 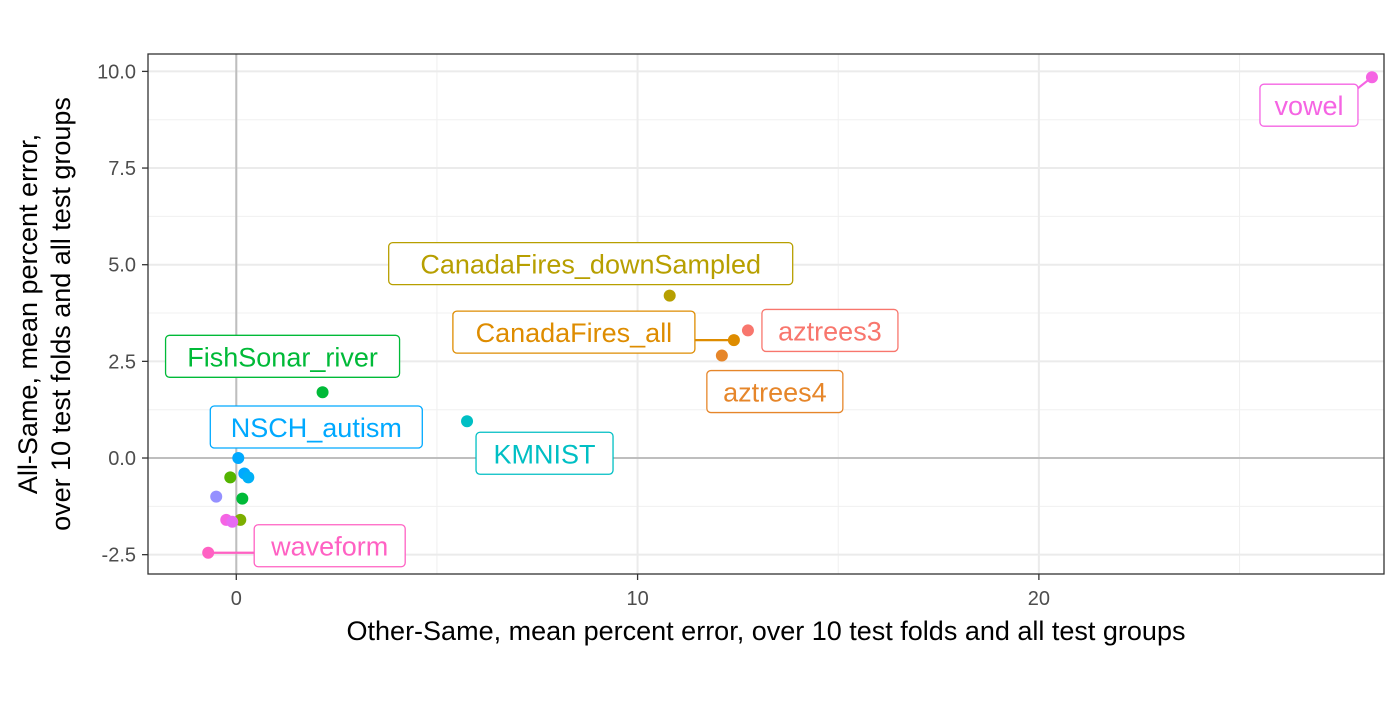 What do you see at coordinates (122, 314) in the screenshot?
I see `y-axis-ticks: -2.5 0.0 2.5 5.0 7.5 10.0` at bounding box center [122, 314].